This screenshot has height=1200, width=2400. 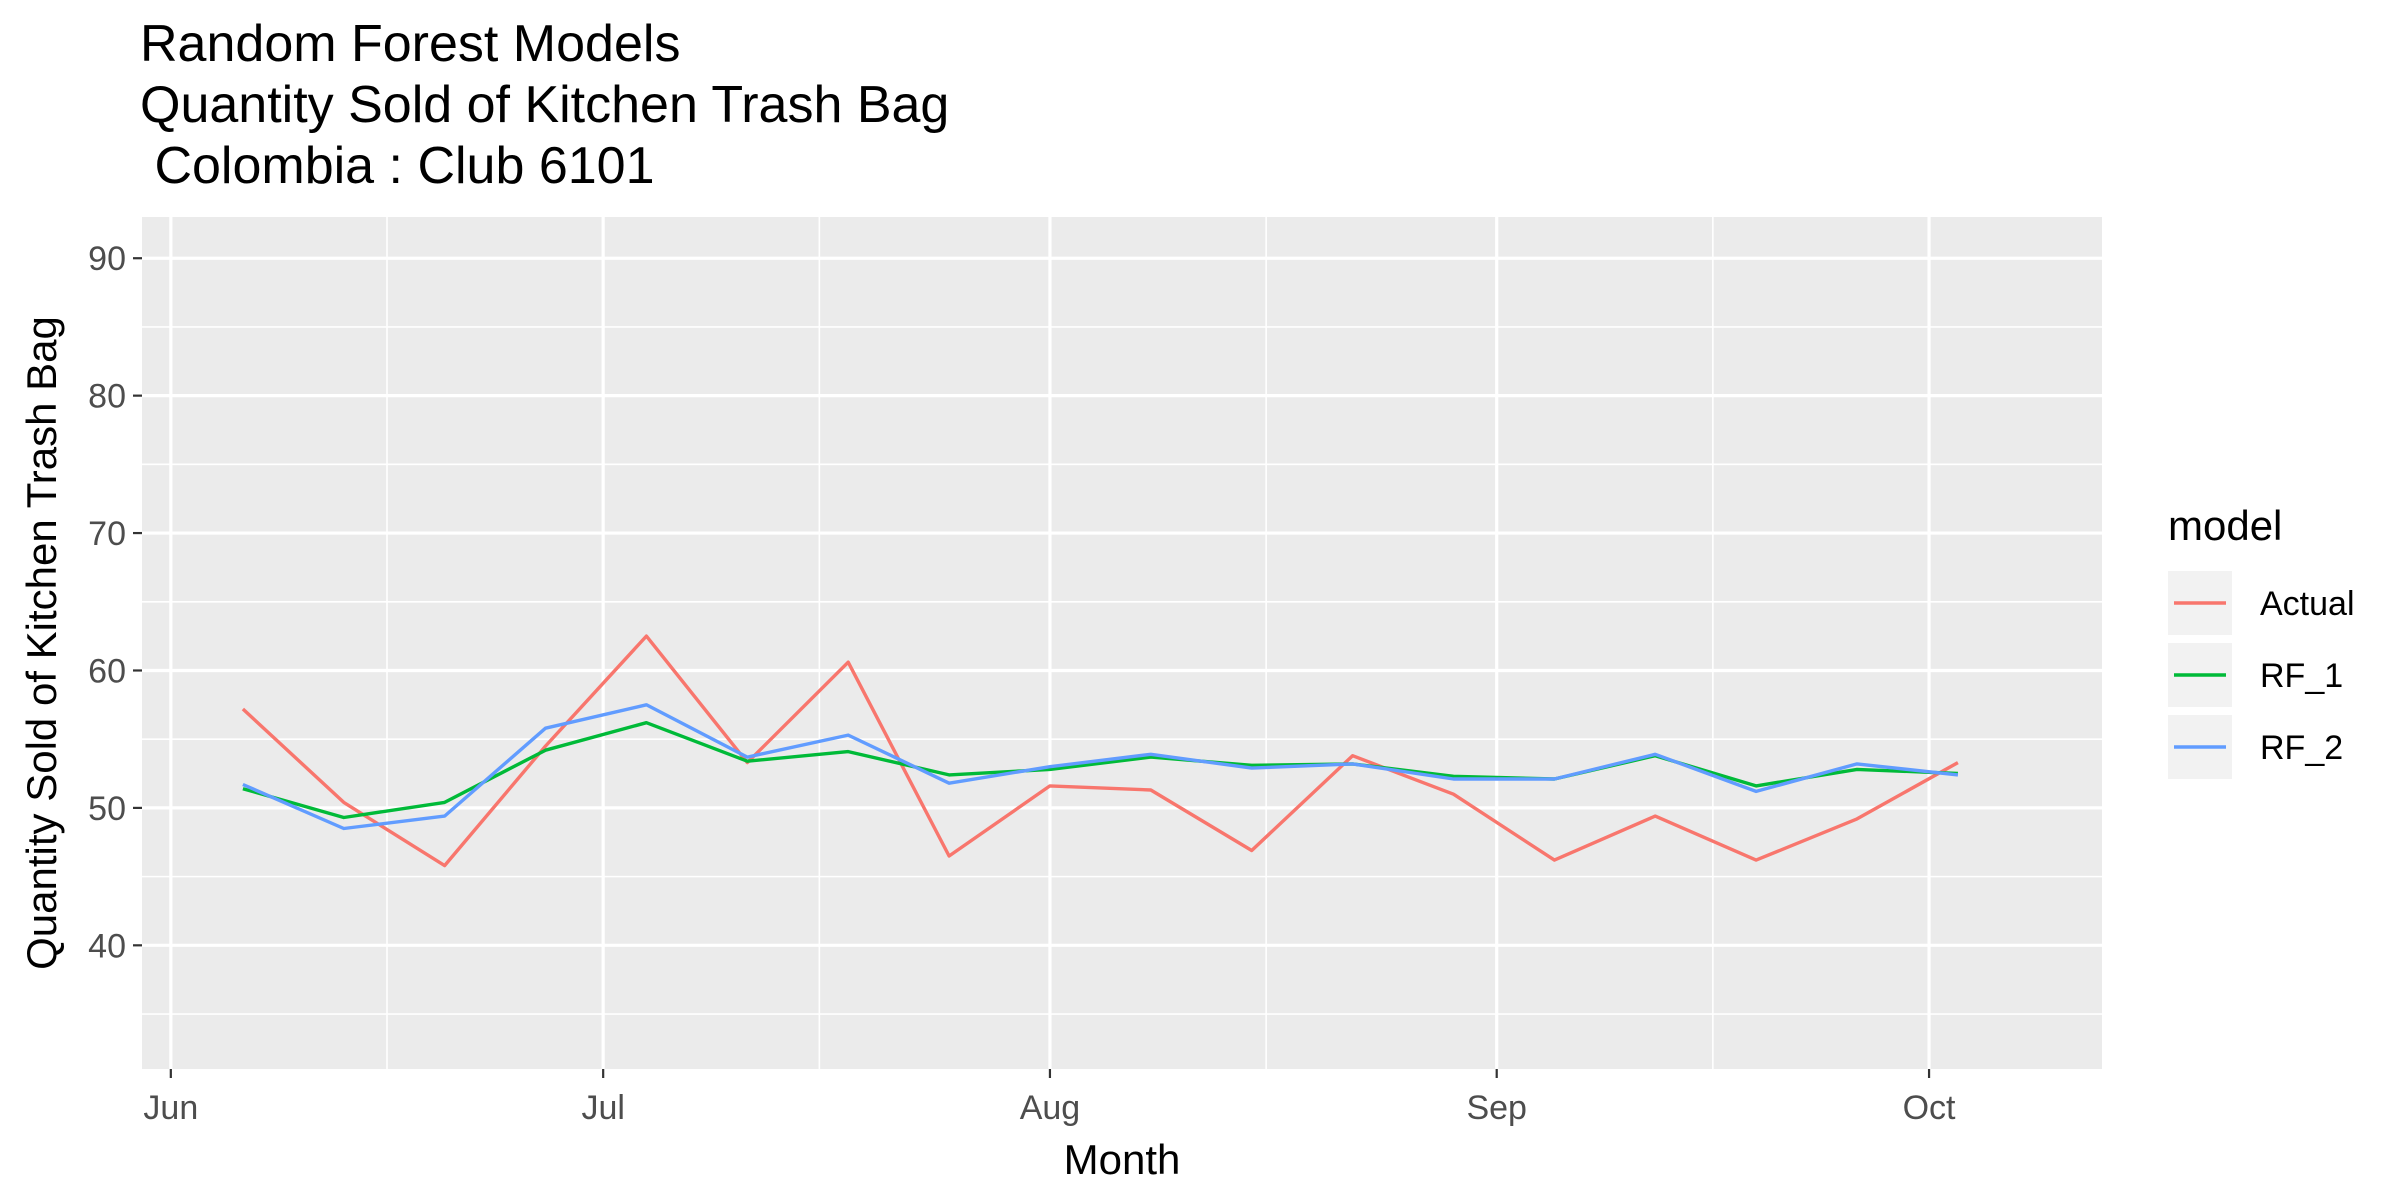 I want to click on legend-title: model, so click(x=2225, y=525).